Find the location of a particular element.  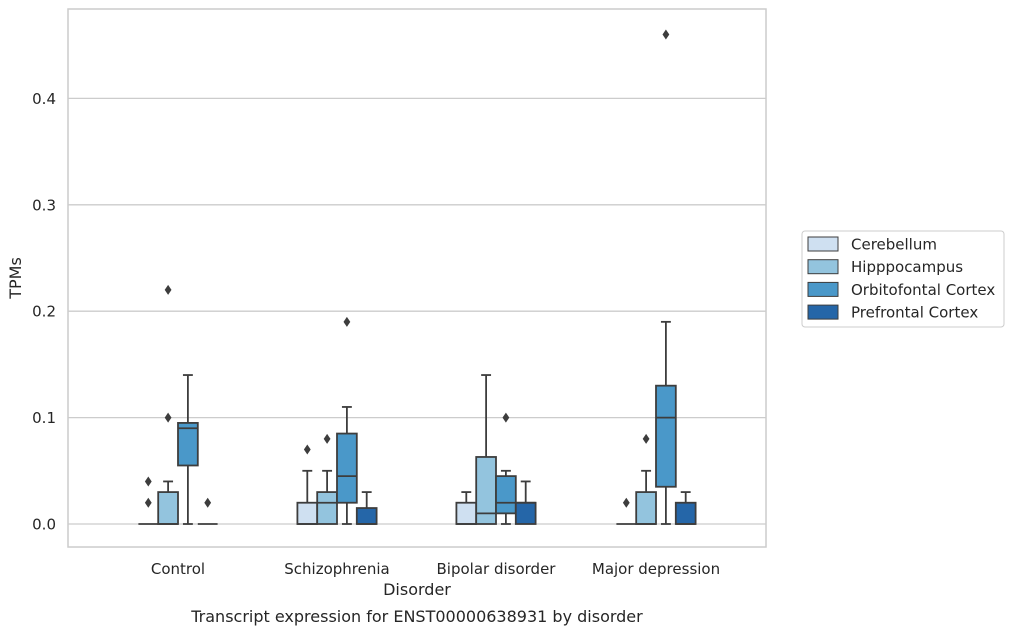

y-tick-label: 0.2 is located at coordinates (44, 312).